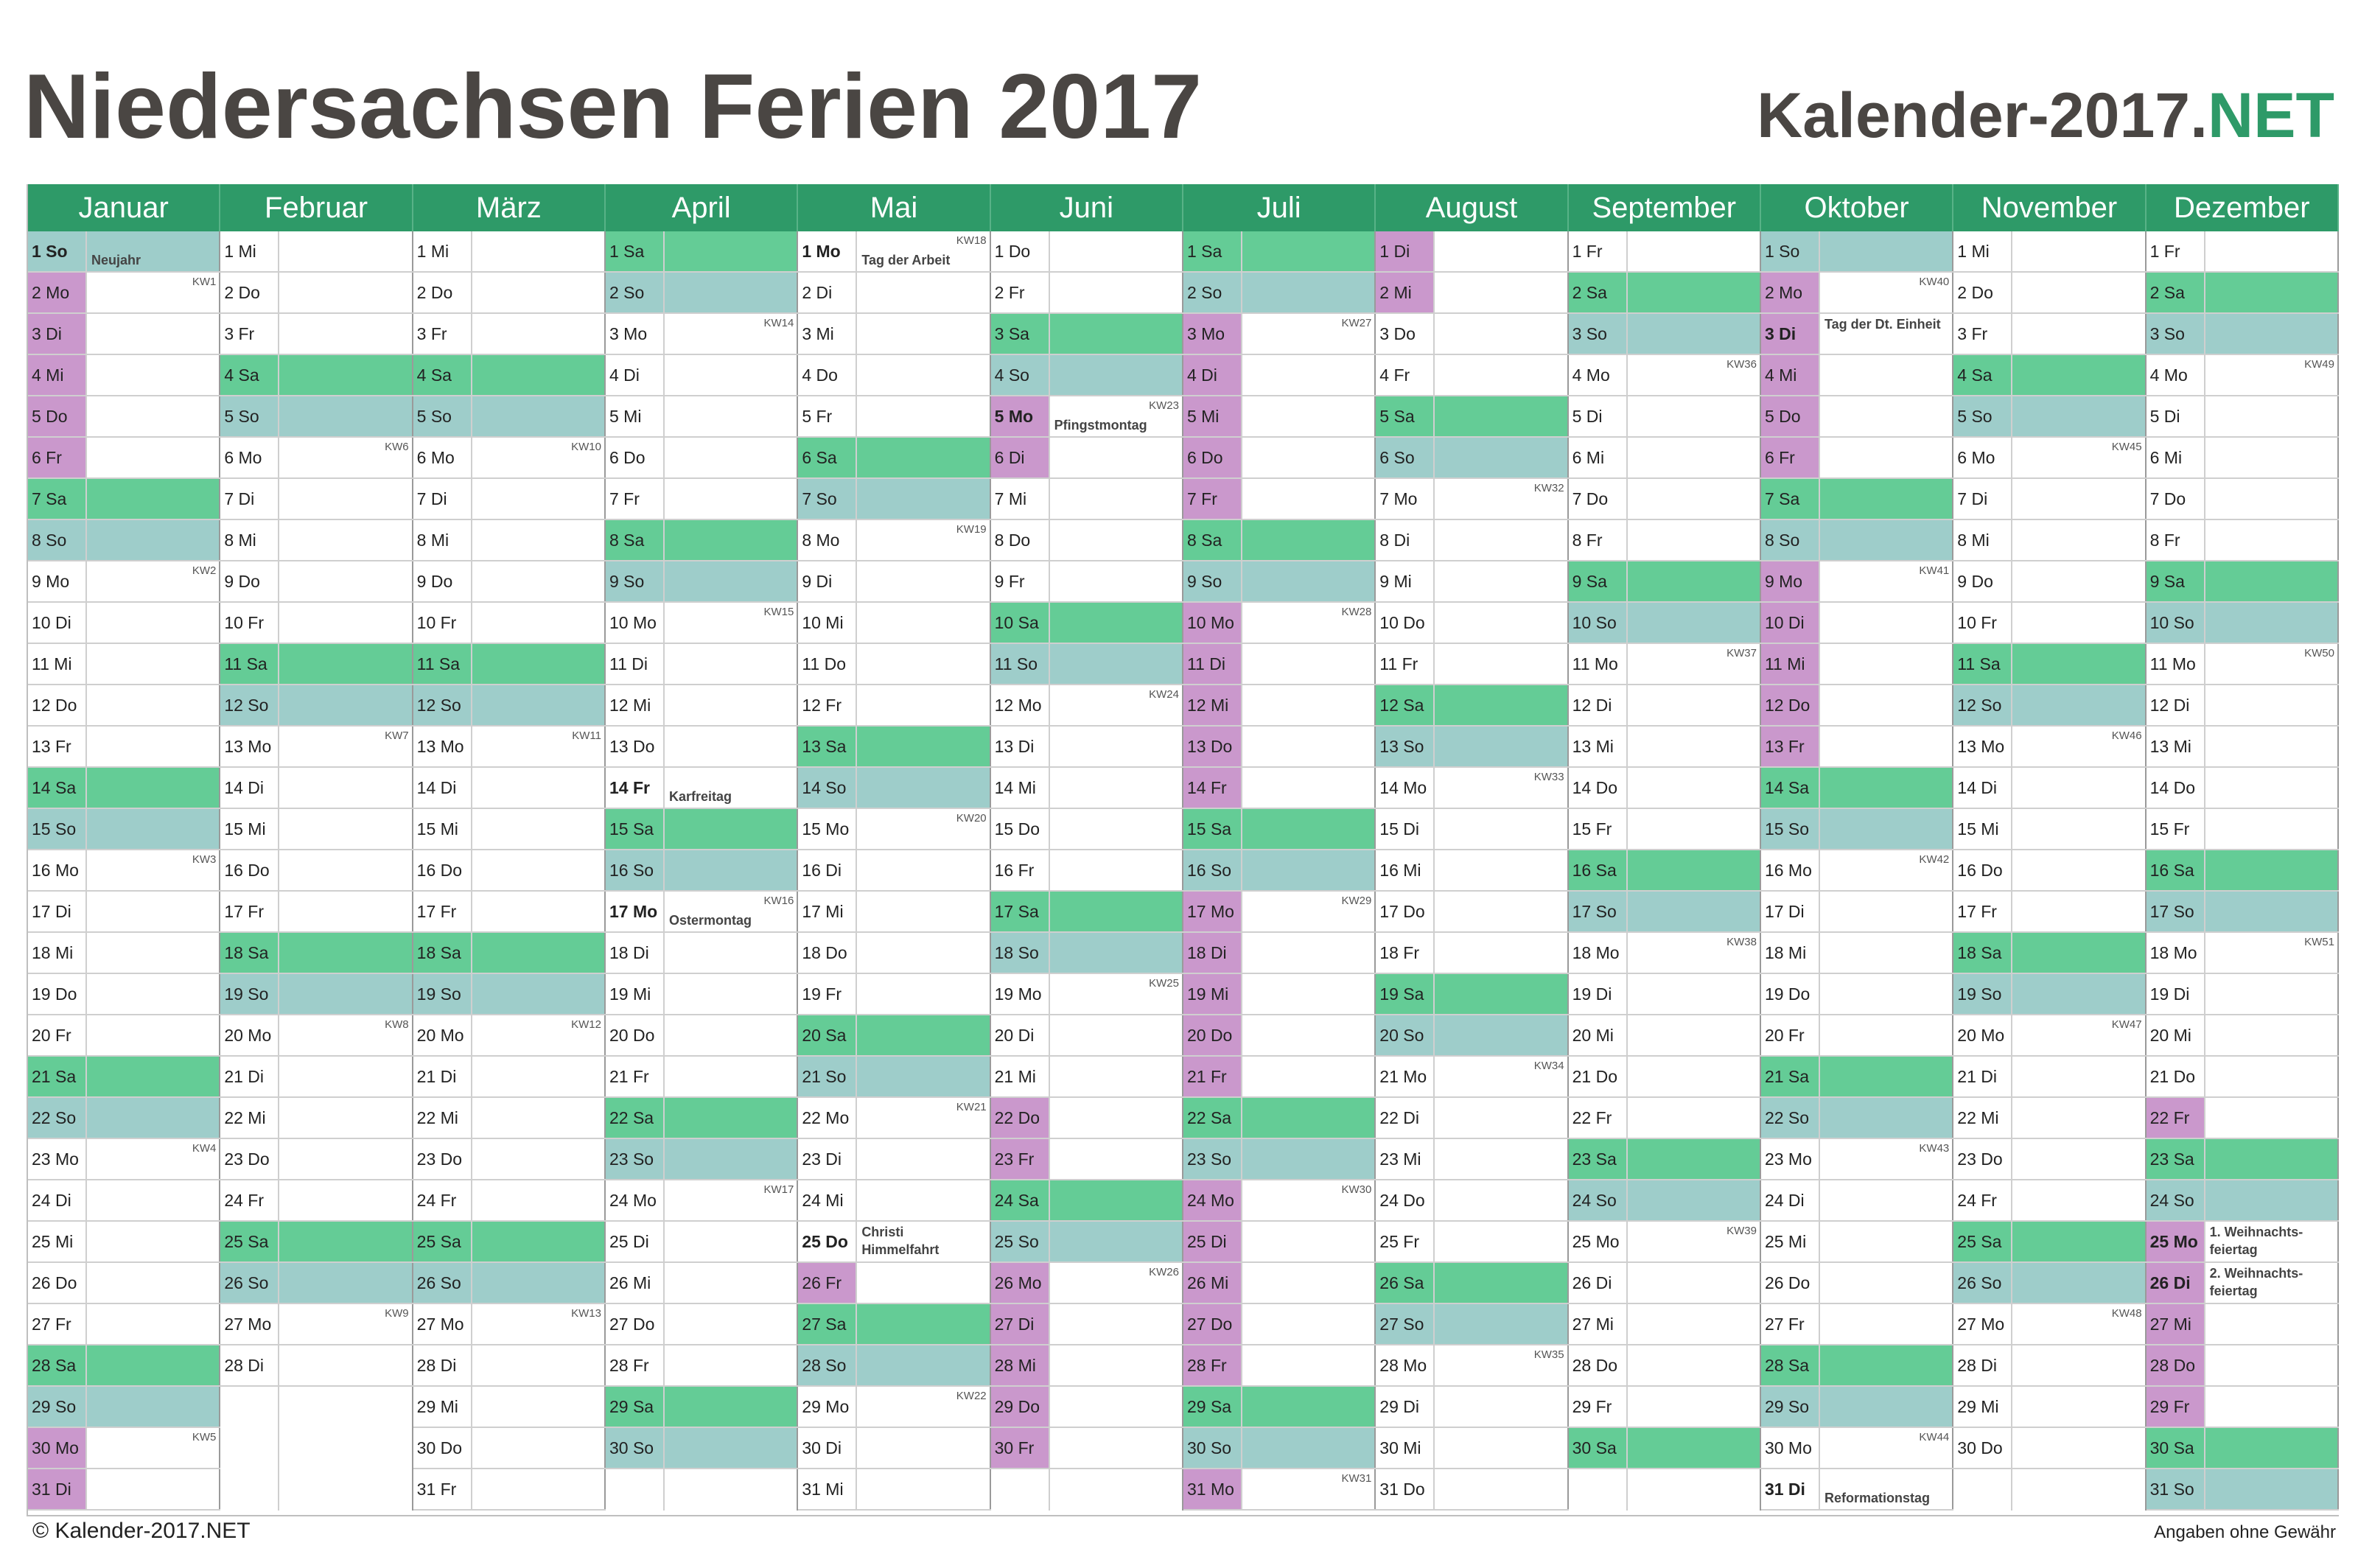 This screenshot has height=1568, width=2358. Describe the element at coordinates (1086, 1324) in the screenshot. I see `day-row: 27 Di` at that location.